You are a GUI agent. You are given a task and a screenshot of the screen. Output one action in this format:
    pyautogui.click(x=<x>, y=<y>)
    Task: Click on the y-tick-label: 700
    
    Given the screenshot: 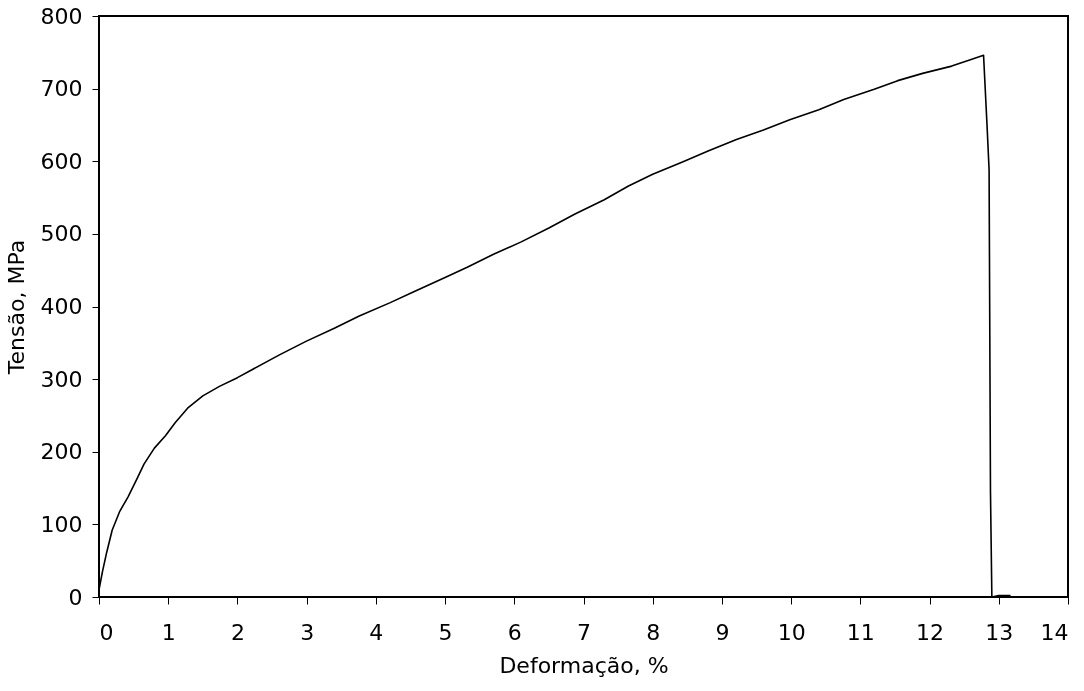 What is the action you would take?
    pyautogui.click(x=61, y=89)
    